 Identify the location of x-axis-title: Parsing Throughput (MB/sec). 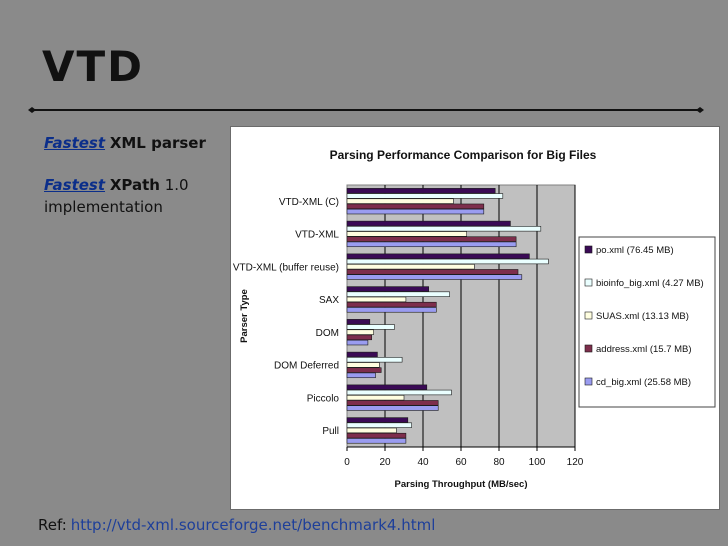
(461, 484).